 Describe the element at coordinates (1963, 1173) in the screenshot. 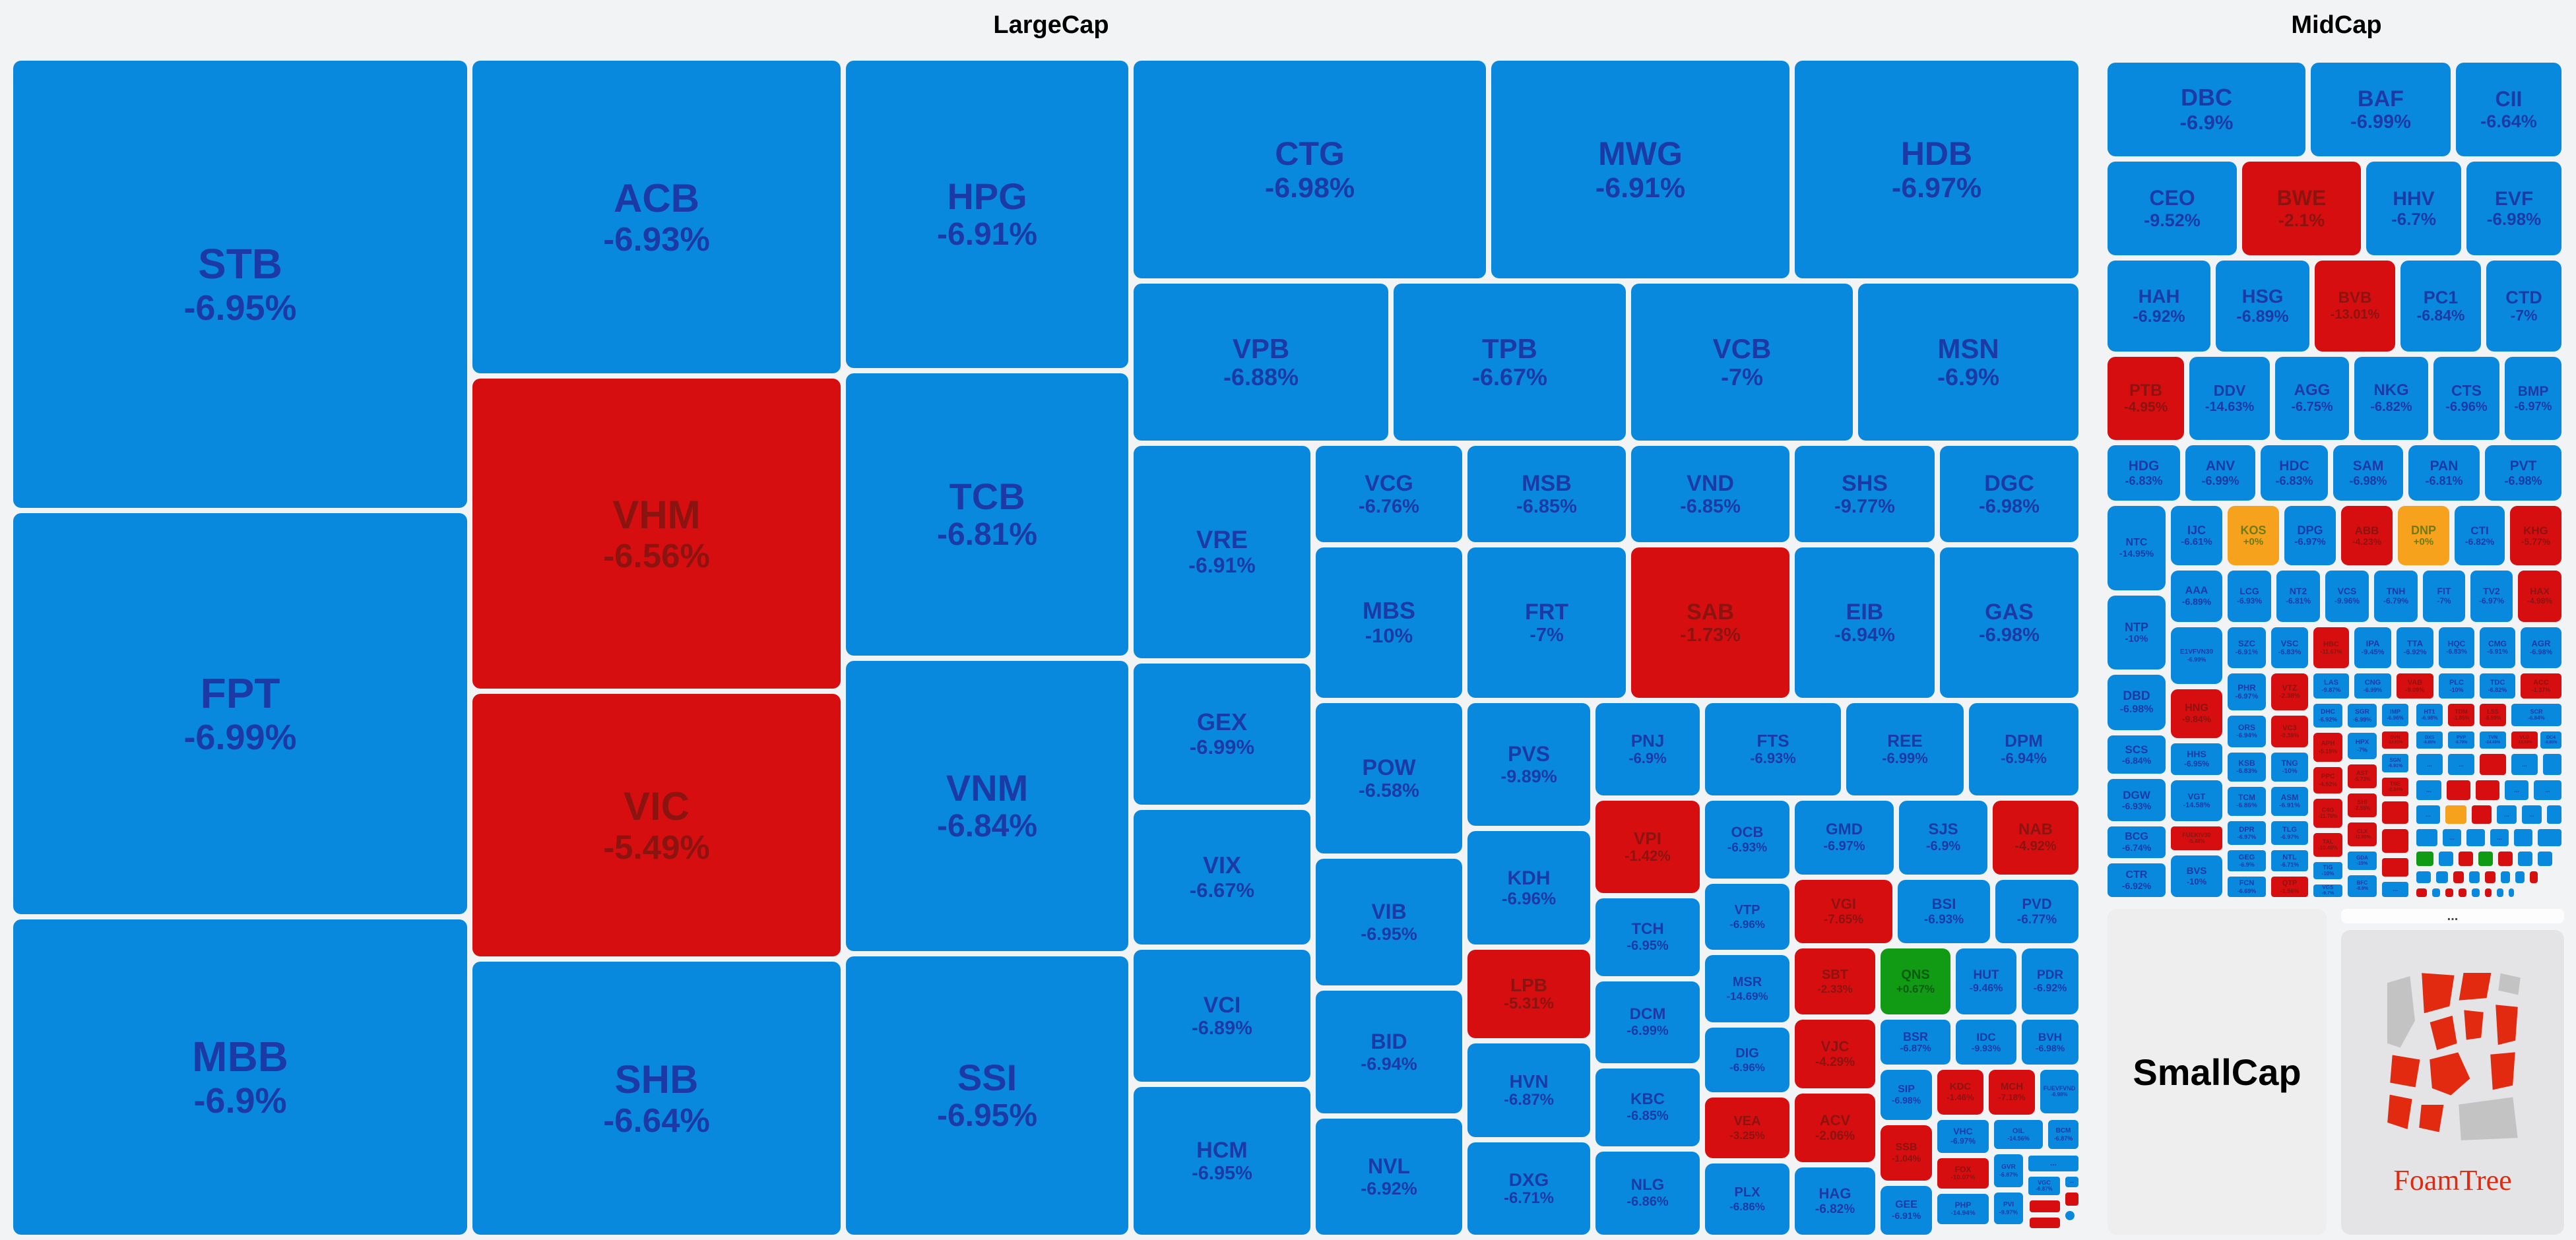

I see `tile-fox: FOX -10.07%` at that location.